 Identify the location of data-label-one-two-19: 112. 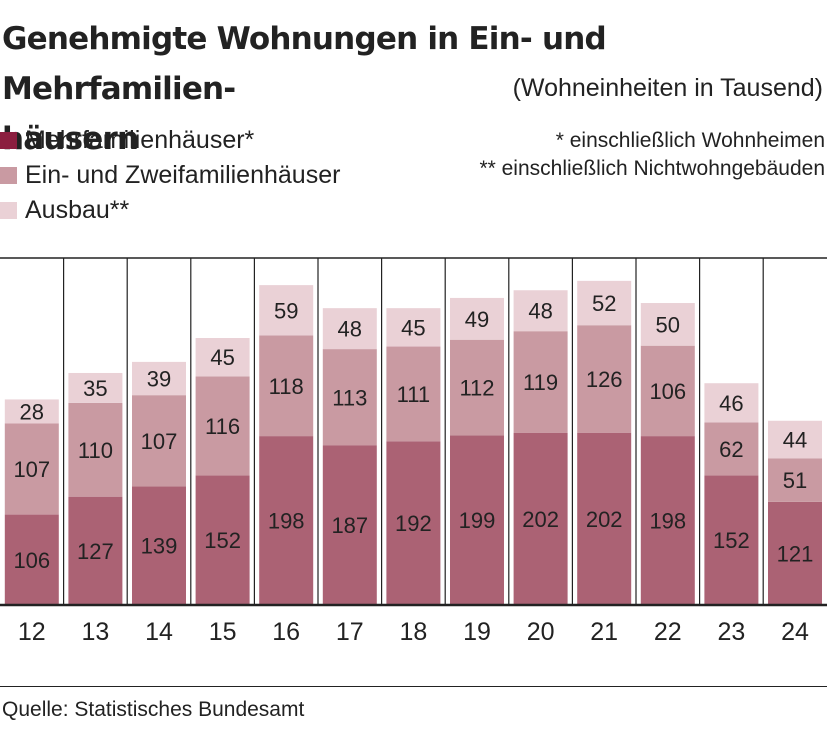
(476, 387).